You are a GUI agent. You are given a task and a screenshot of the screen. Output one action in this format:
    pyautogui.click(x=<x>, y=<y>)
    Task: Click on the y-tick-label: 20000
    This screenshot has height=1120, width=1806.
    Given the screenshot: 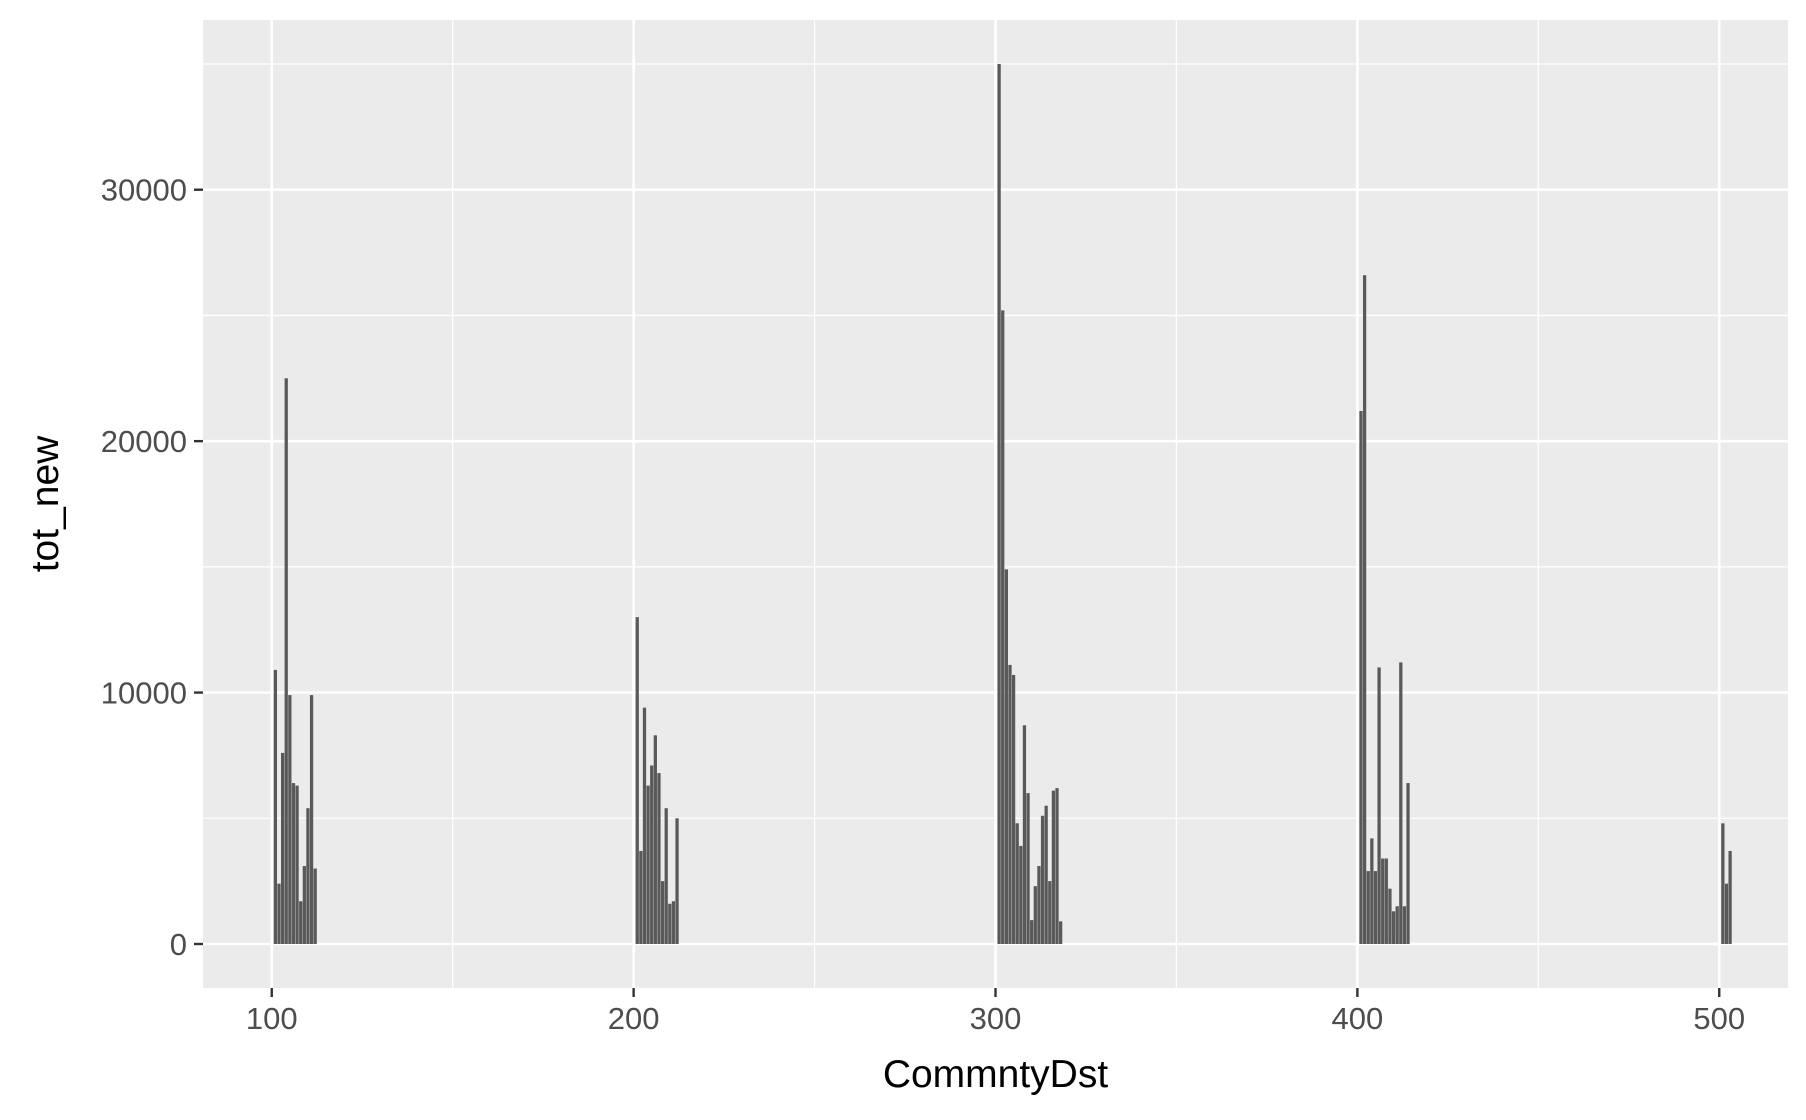 What is the action you would take?
    pyautogui.click(x=144, y=441)
    